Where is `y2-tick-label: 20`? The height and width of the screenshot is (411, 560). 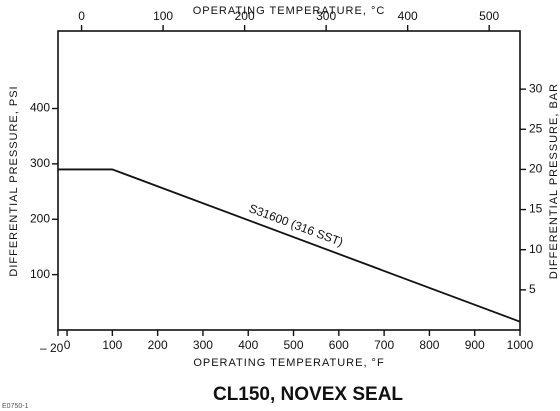 y2-tick-label: 20 is located at coordinates (536, 169).